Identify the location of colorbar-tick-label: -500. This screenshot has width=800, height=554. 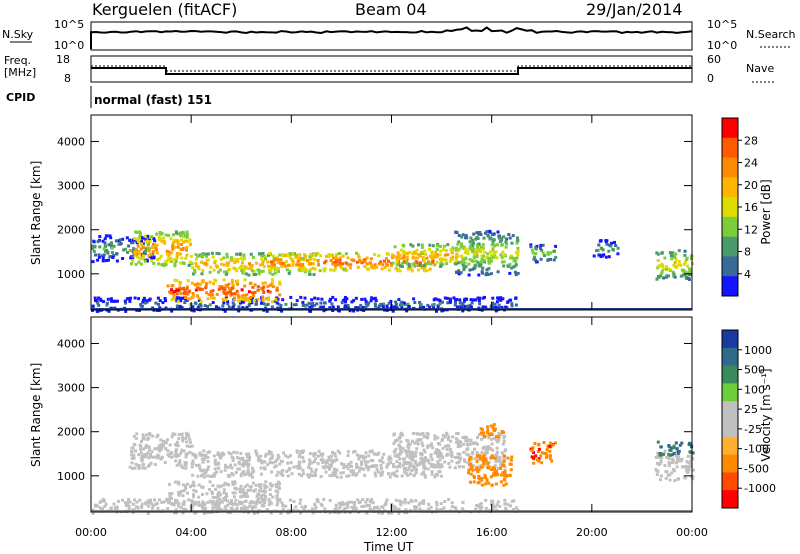
(756, 468).